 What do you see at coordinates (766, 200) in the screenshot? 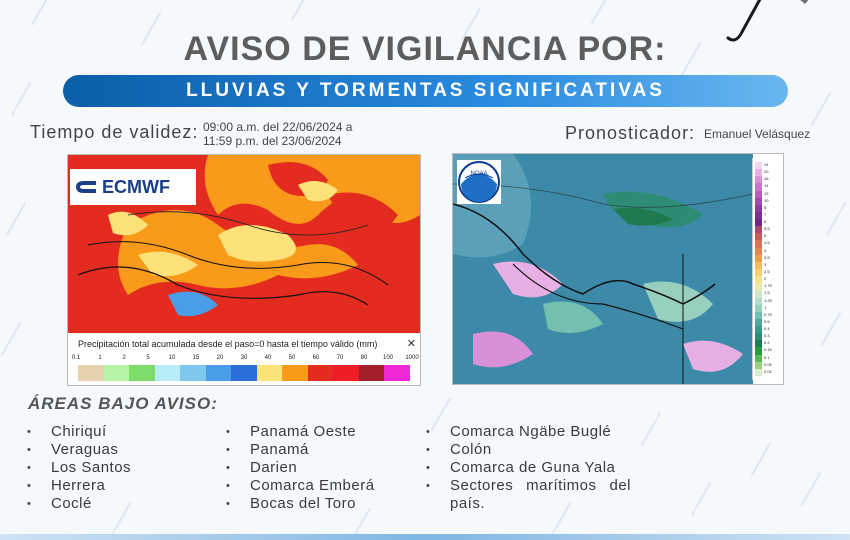
I see `noaa-scale-label: 10` at bounding box center [766, 200].